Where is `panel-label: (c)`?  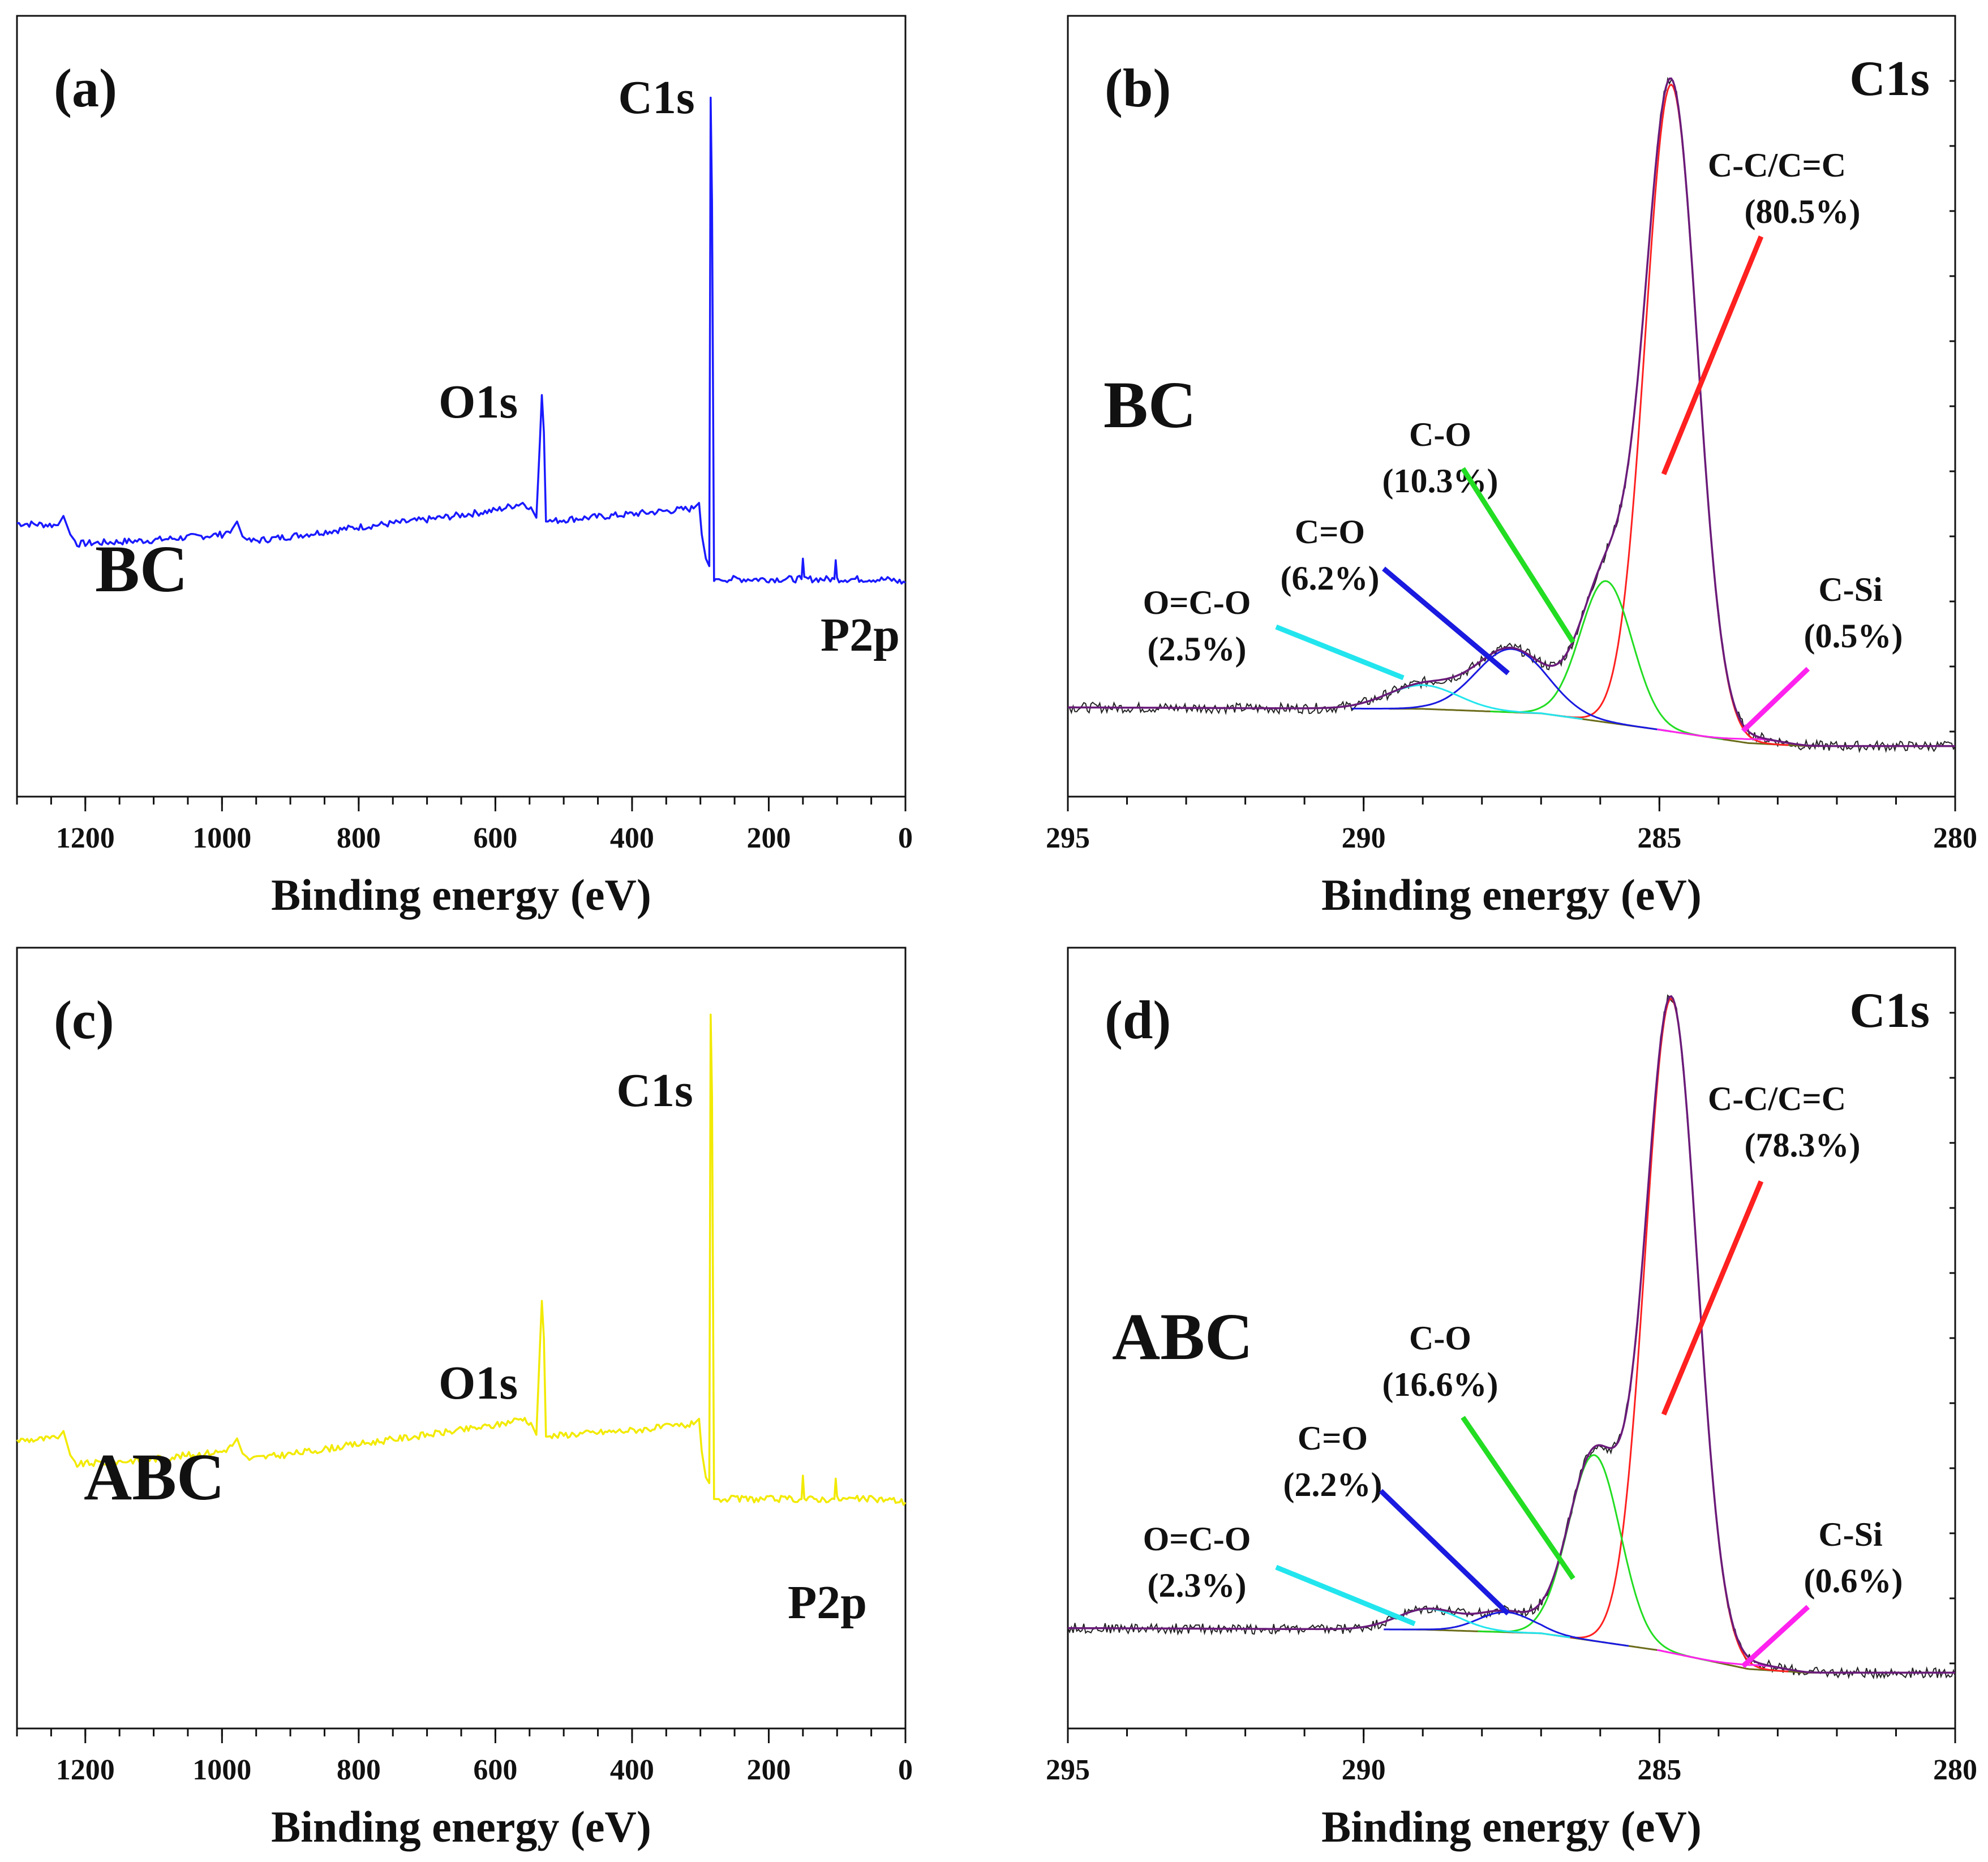
panel-label: (c) is located at coordinates (84, 1020).